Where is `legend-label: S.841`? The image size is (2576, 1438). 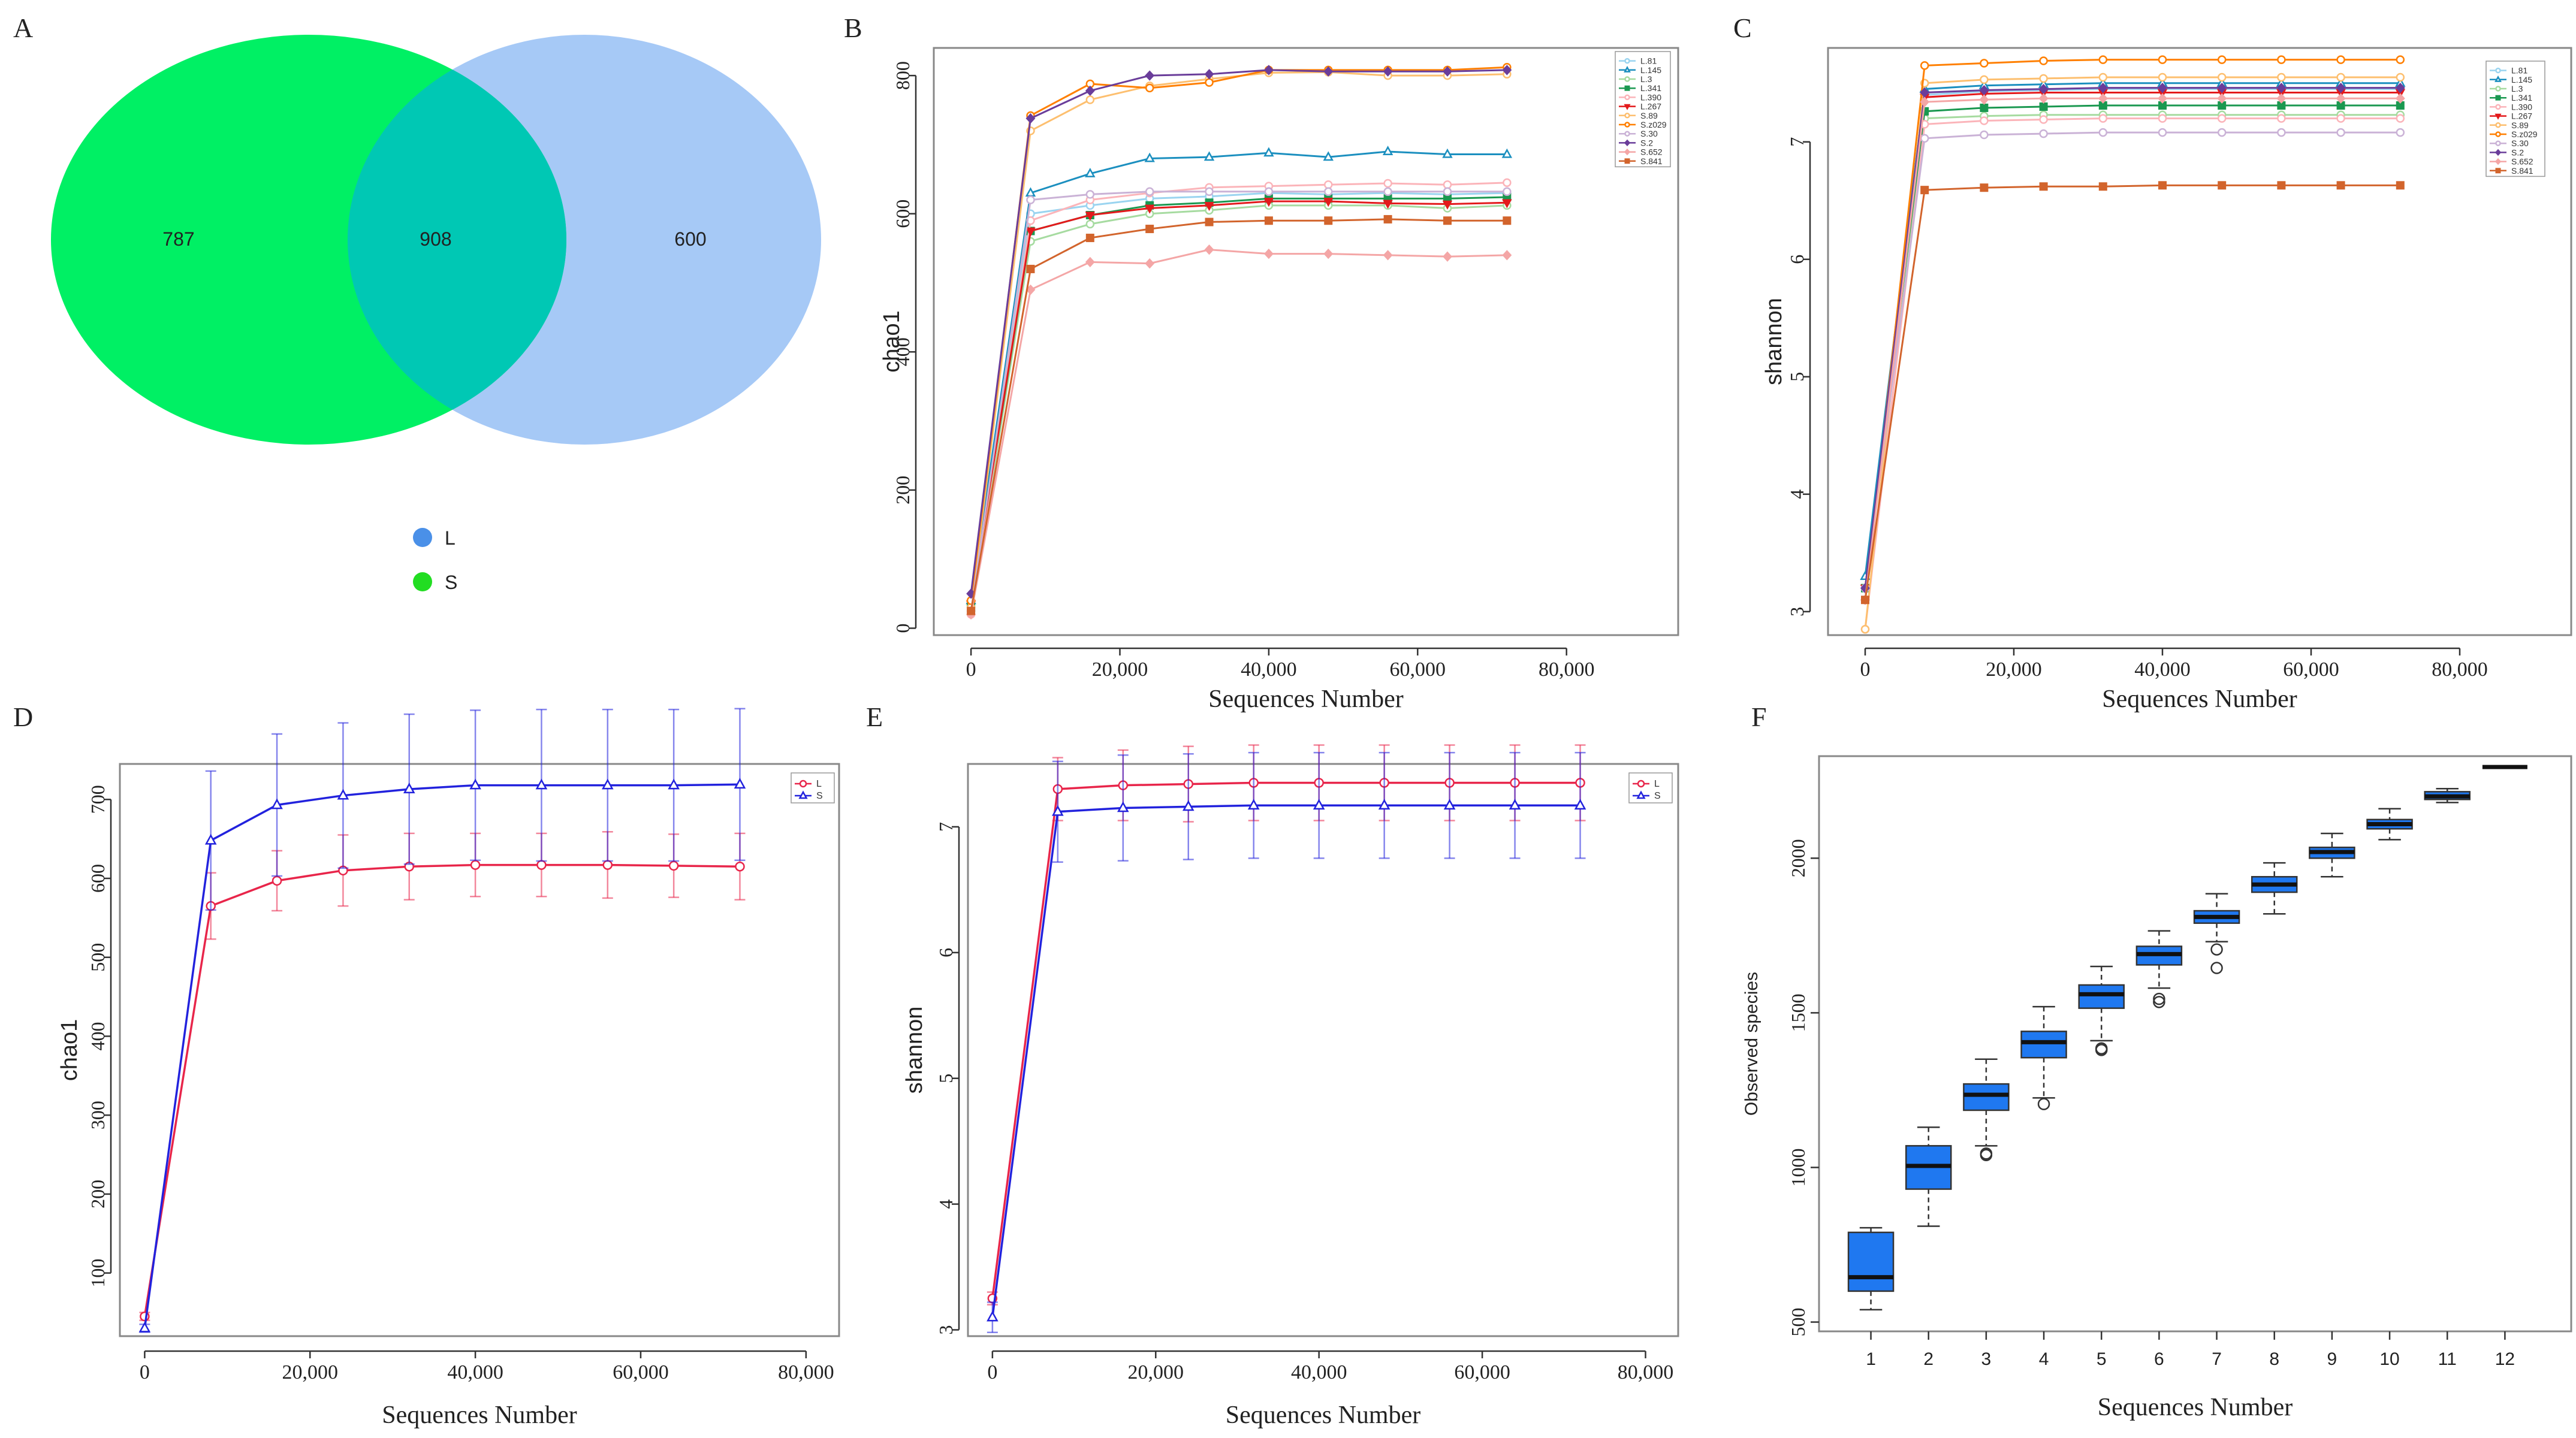 legend-label: S.841 is located at coordinates (2522, 171).